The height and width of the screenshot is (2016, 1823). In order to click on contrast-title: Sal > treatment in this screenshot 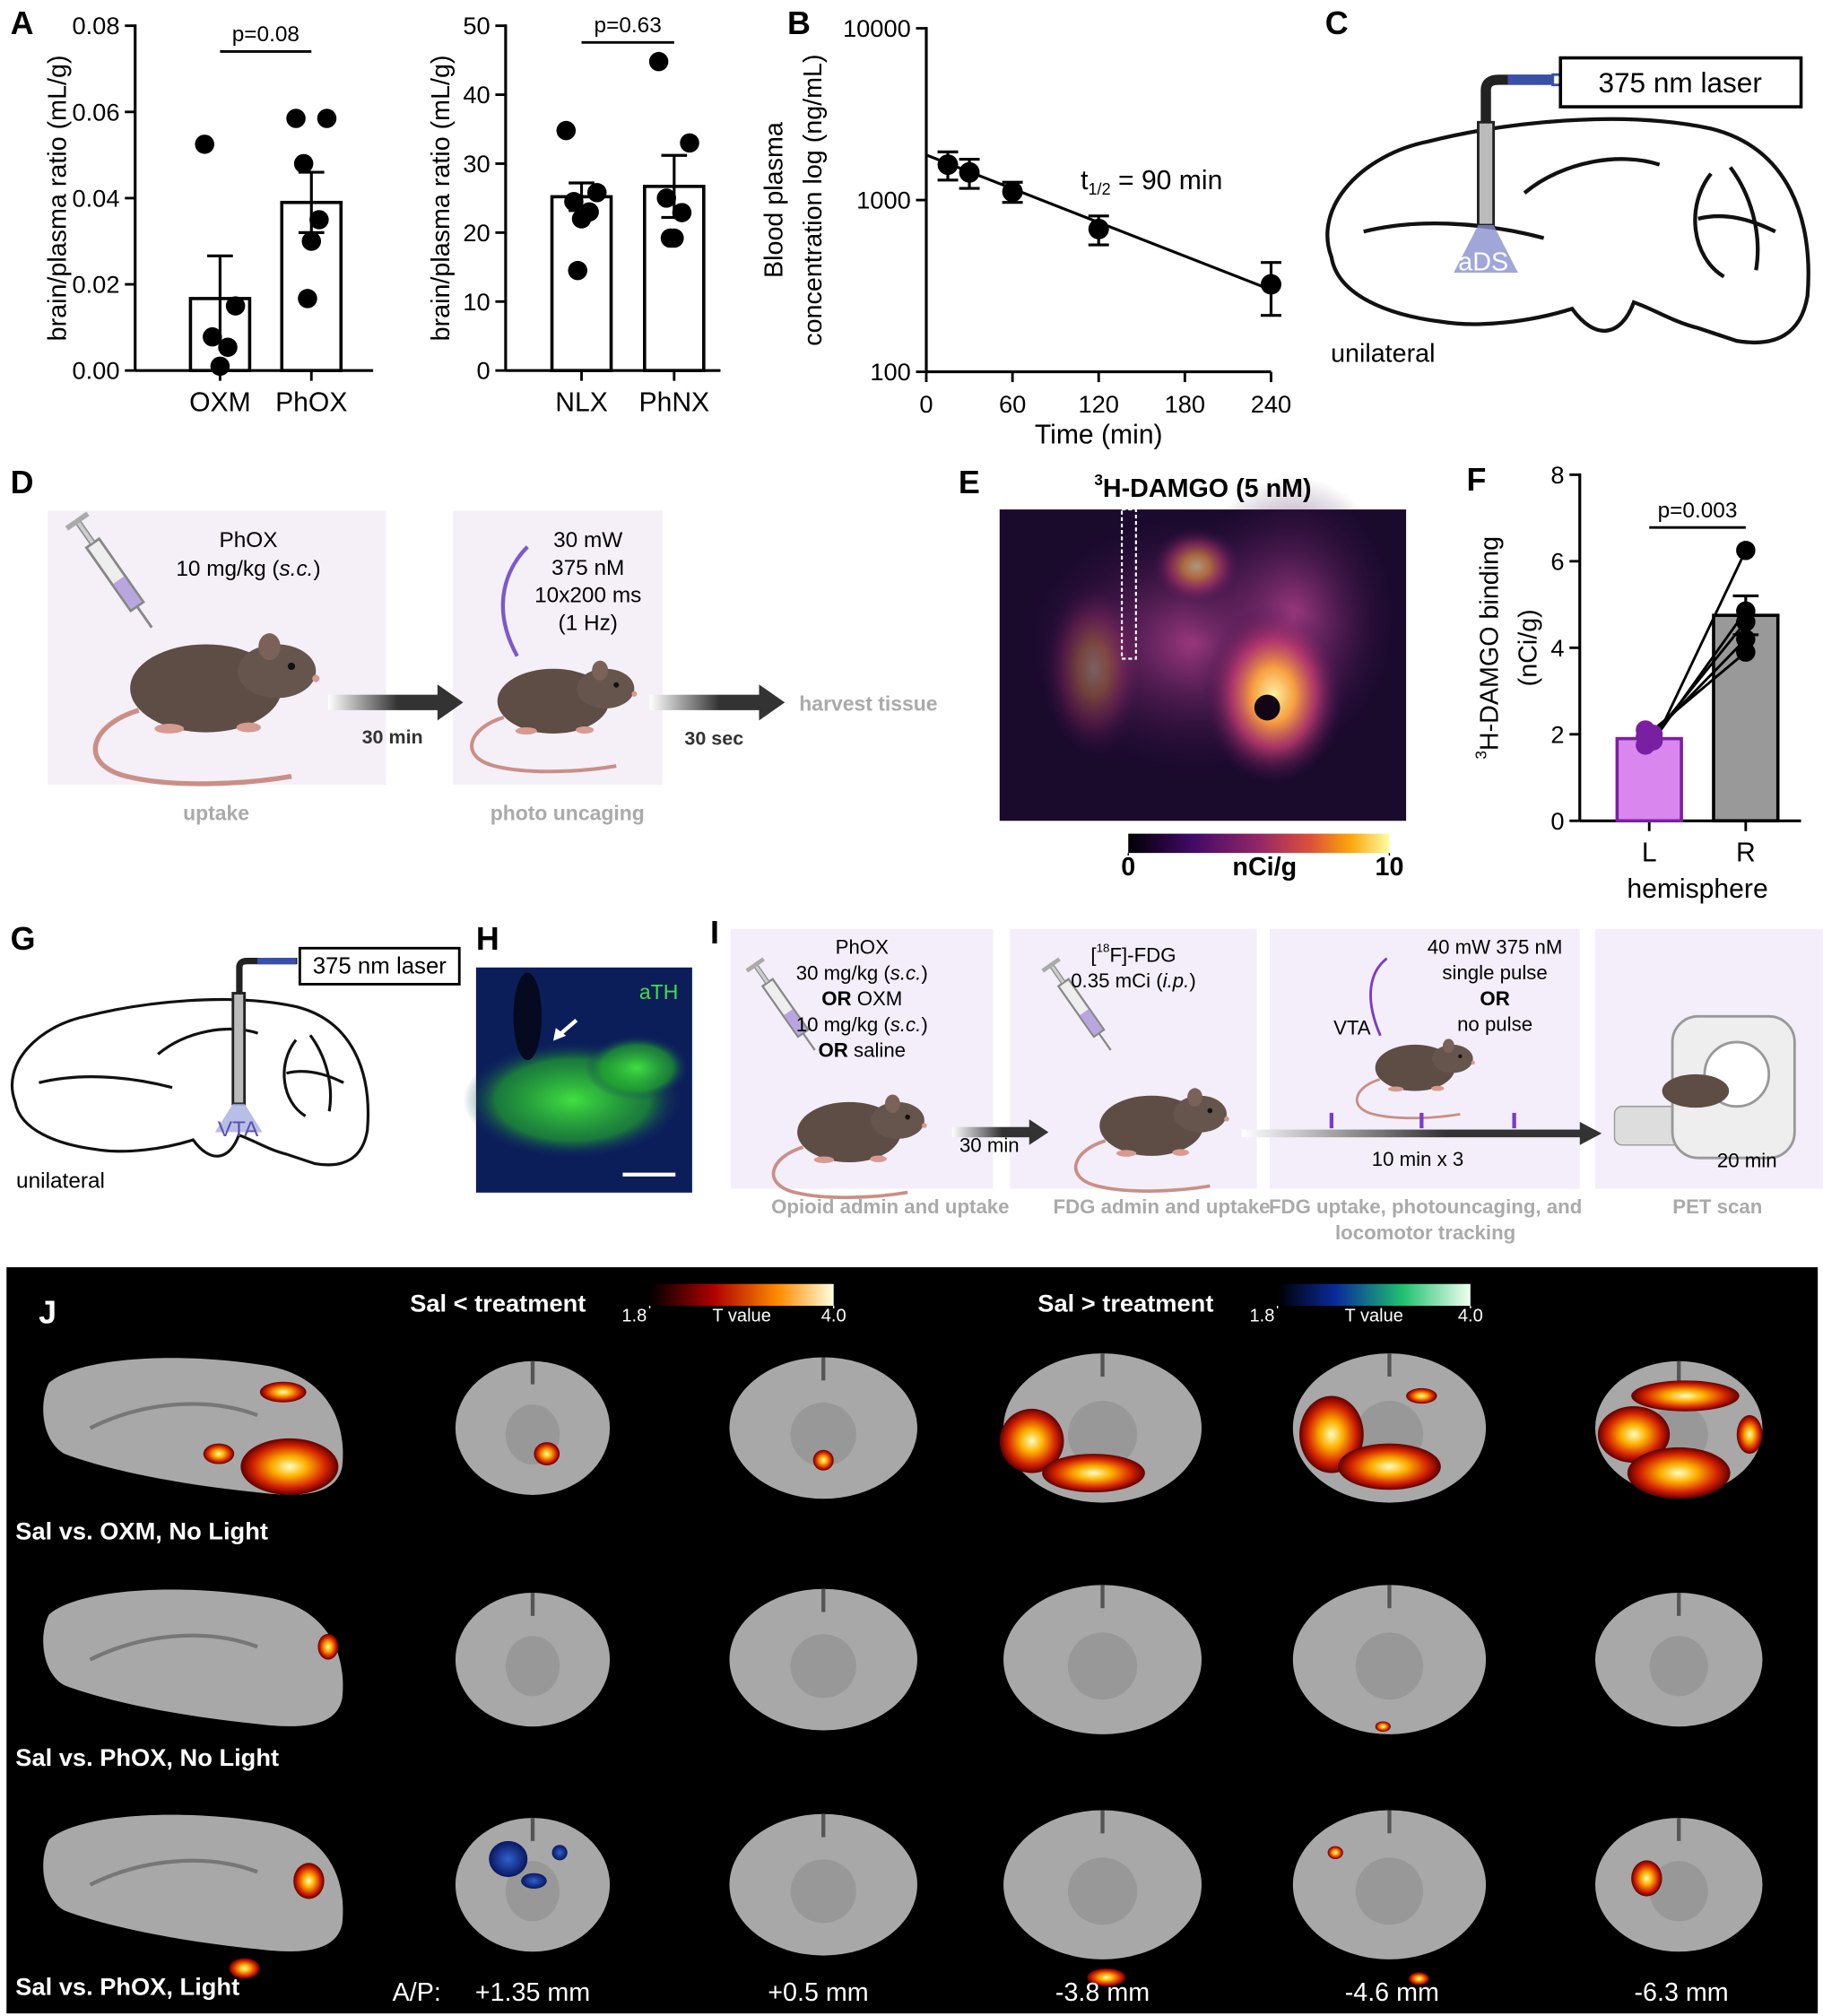, I will do `click(1125, 1304)`.